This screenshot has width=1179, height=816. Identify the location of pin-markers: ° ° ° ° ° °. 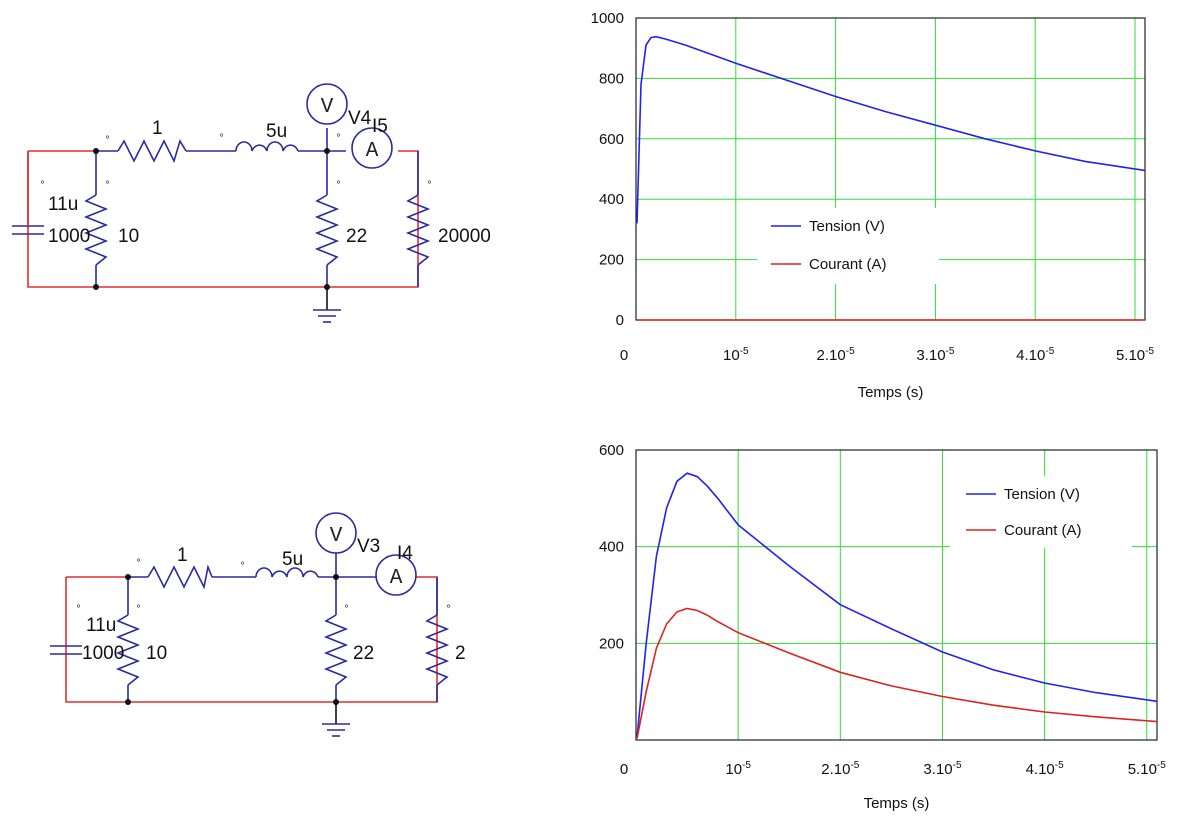
(263, 586).